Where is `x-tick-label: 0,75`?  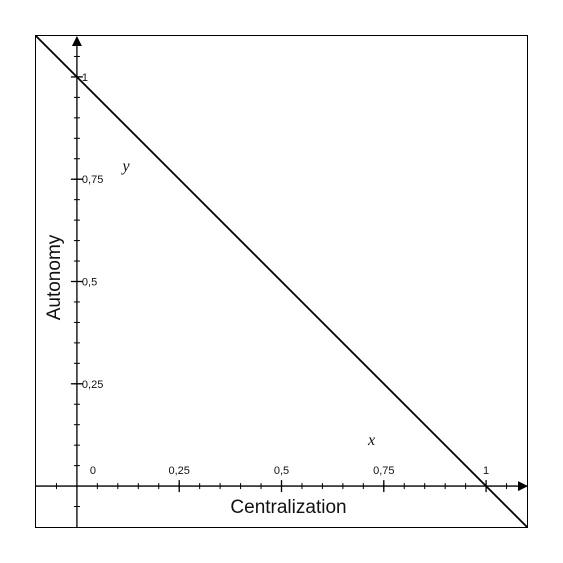 x-tick-label: 0,75 is located at coordinates (383, 471).